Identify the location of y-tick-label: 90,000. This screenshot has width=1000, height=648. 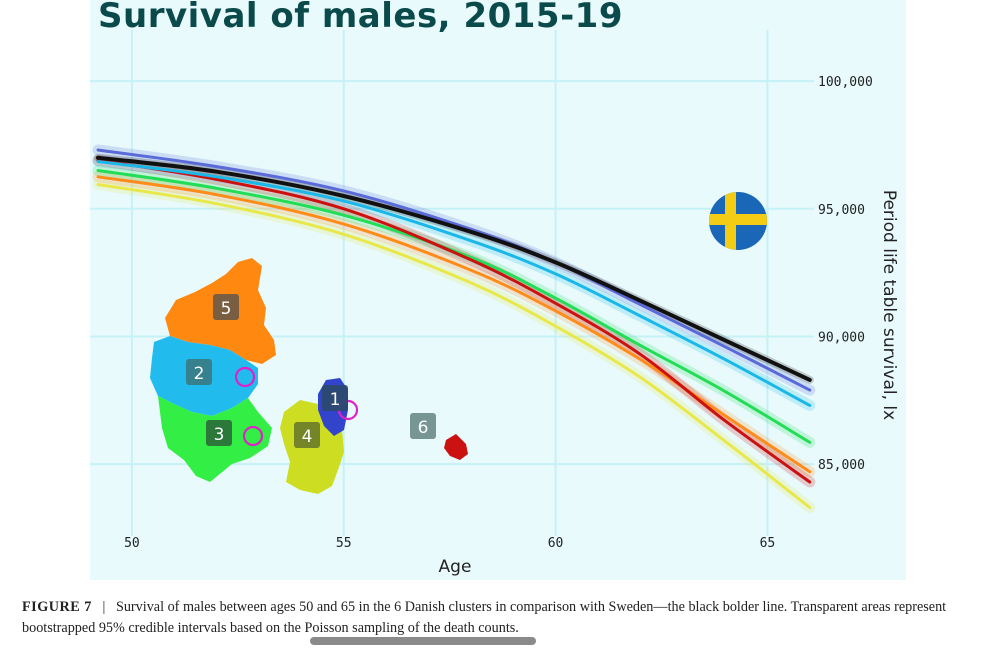
(841, 337).